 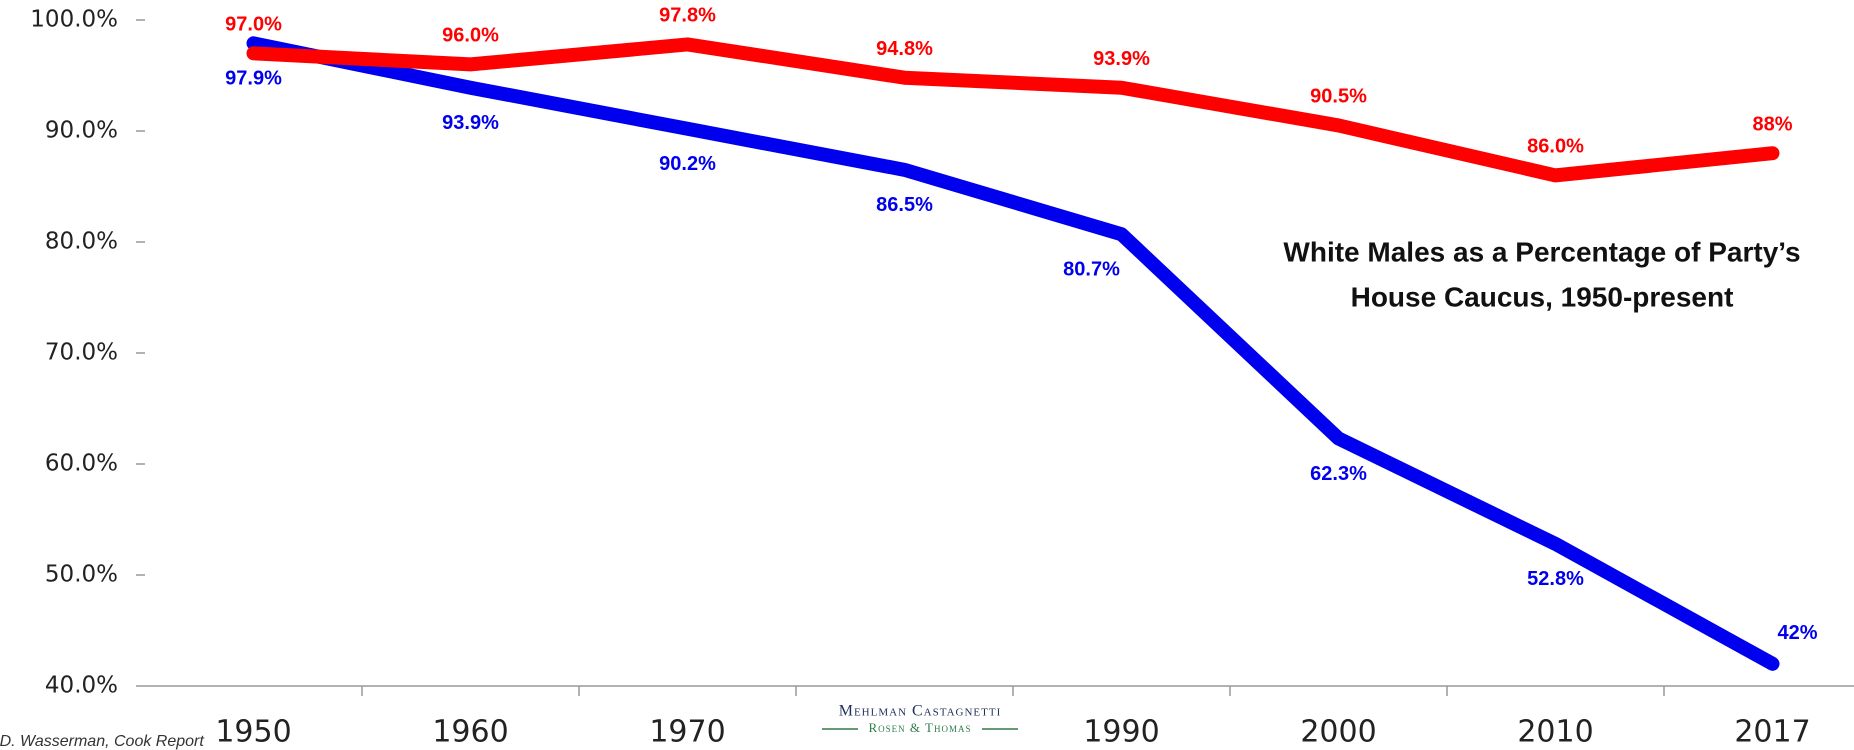 What do you see at coordinates (904, 205) in the screenshot?
I see `data-label: 86.5%` at bounding box center [904, 205].